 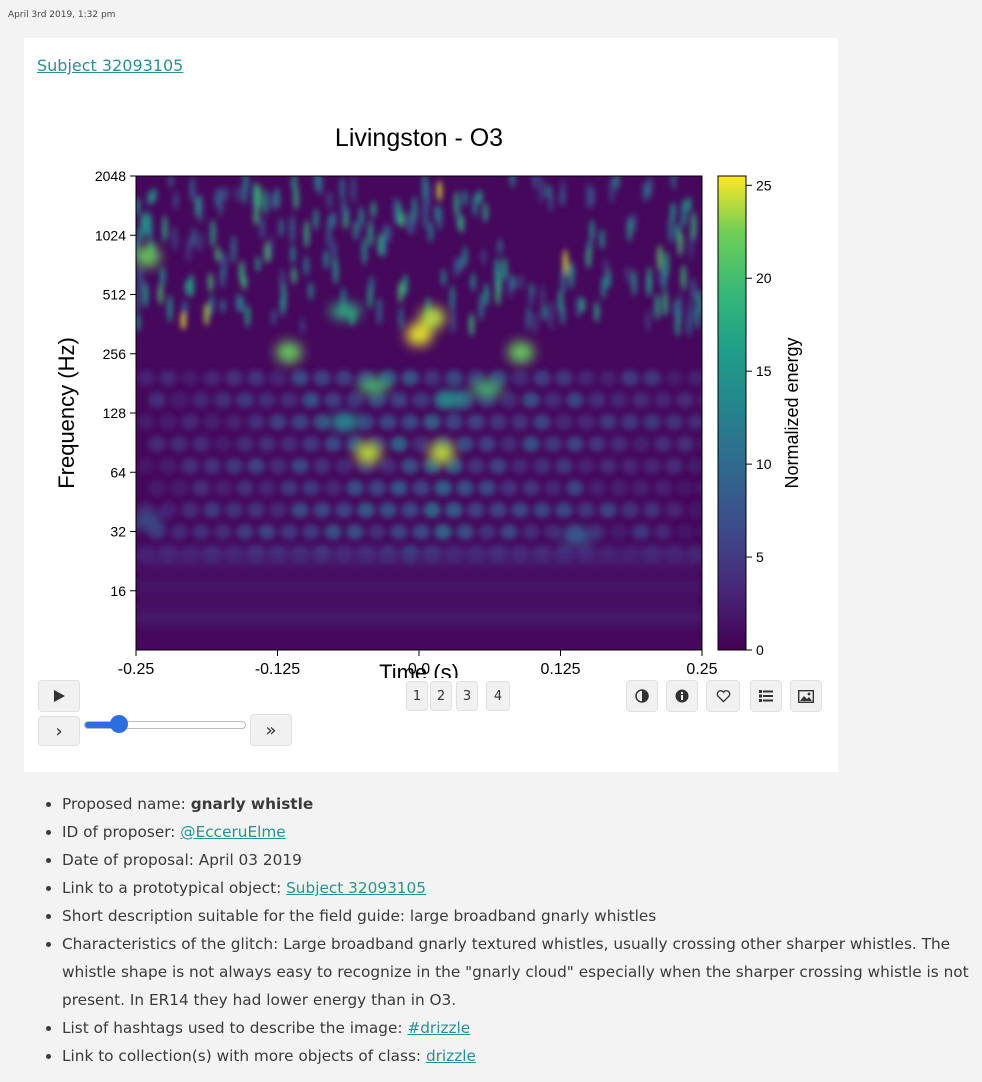 I want to click on play-button, so click(x=59, y=696).